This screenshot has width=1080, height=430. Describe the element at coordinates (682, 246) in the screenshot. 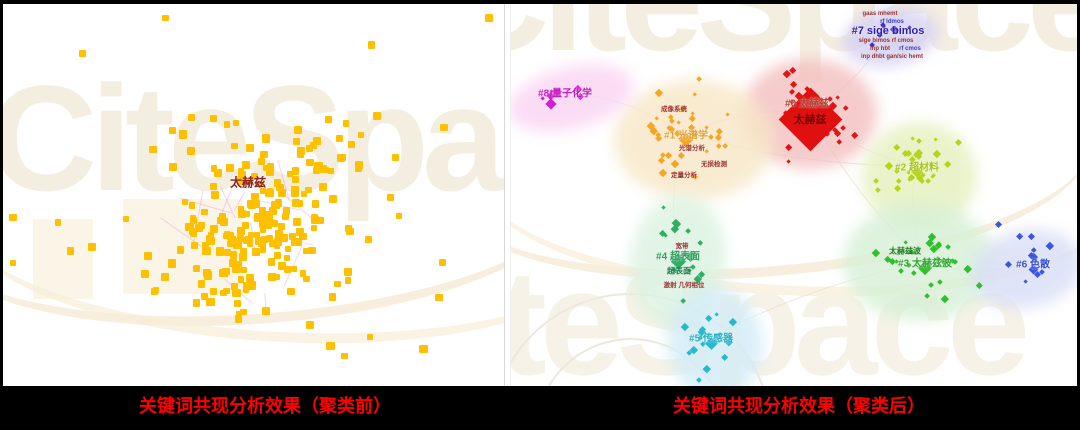

I see `keyword-label: 宽带` at that location.